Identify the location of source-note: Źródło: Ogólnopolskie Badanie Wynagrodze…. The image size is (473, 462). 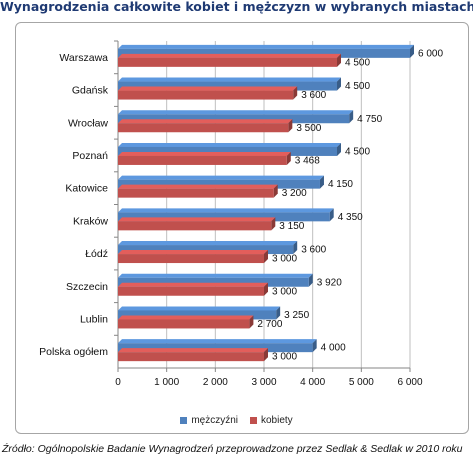
(232, 449).